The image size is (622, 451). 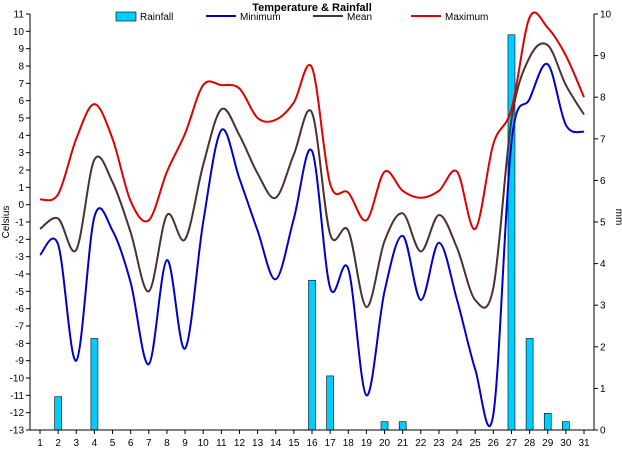 I want to click on x-tick-label: 11, so click(x=221, y=443).